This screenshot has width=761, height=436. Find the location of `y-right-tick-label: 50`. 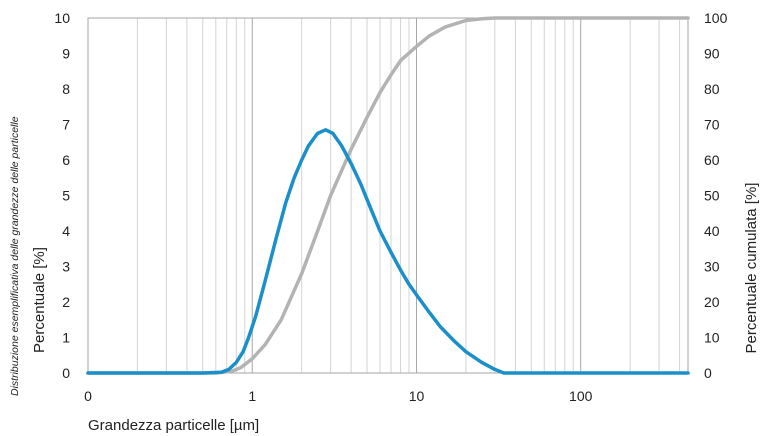

y-right-tick-label: 50 is located at coordinates (712, 196).